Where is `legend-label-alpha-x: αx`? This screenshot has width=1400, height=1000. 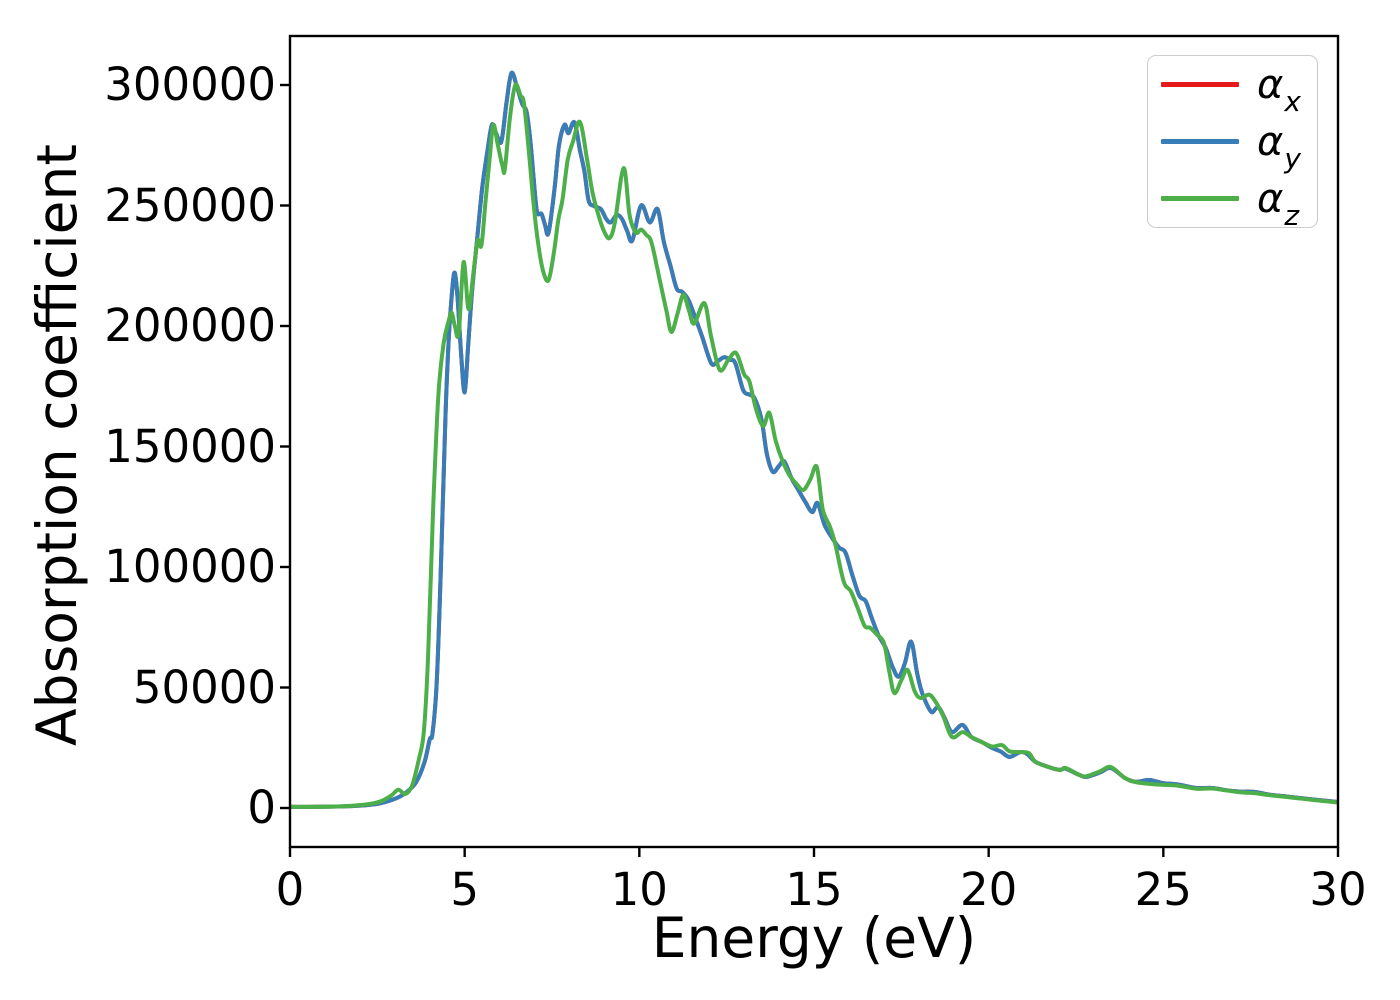 legend-label-alpha-x: αx is located at coordinates (1279, 88).